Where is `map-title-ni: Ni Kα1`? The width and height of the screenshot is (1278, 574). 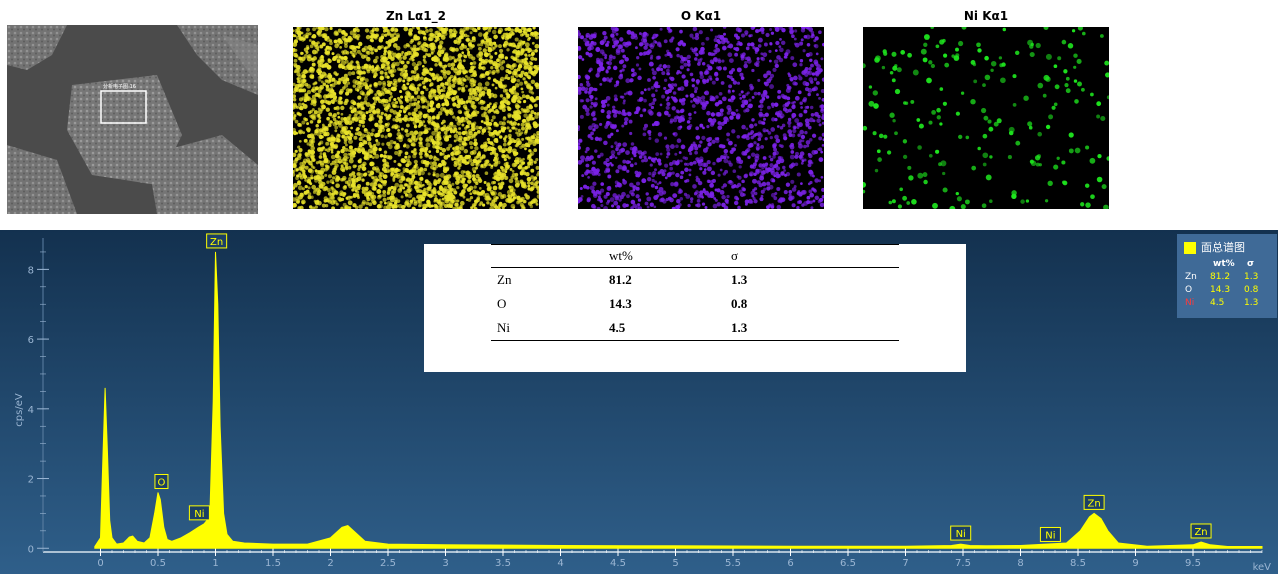
map-title-ni: Ni Kα1 is located at coordinates (986, 16).